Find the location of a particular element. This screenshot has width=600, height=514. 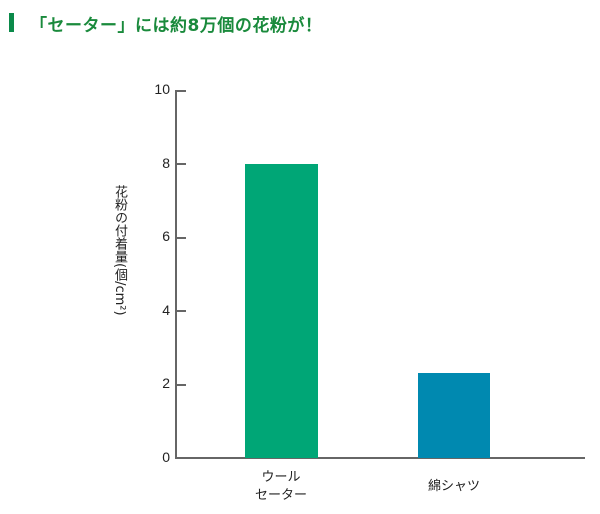

x-label-cotton-shirt: 綿シャツ is located at coordinates (453, 486).